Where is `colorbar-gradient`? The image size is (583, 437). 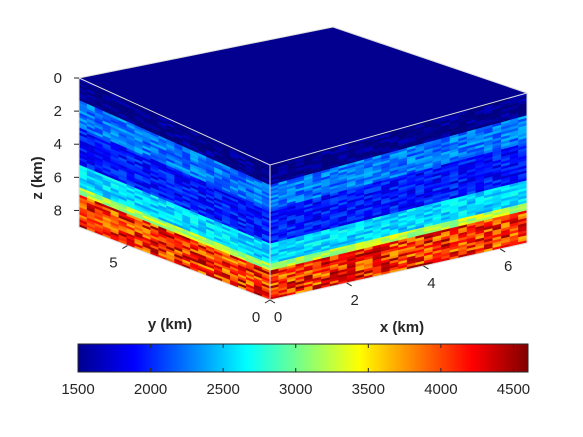
colorbar-gradient is located at coordinates (303, 358).